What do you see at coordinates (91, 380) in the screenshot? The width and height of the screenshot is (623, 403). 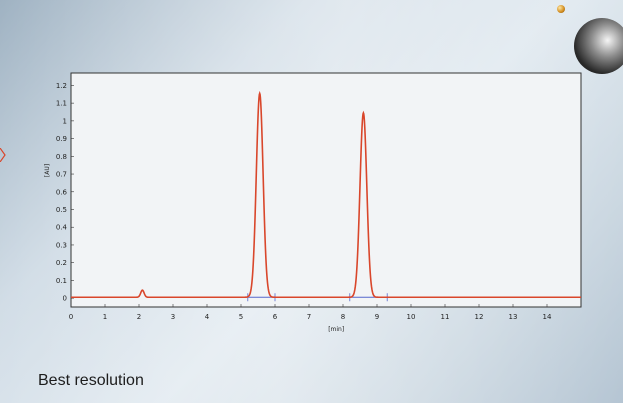 I see `caption-text: Best resolution` at bounding box center [91, 380].